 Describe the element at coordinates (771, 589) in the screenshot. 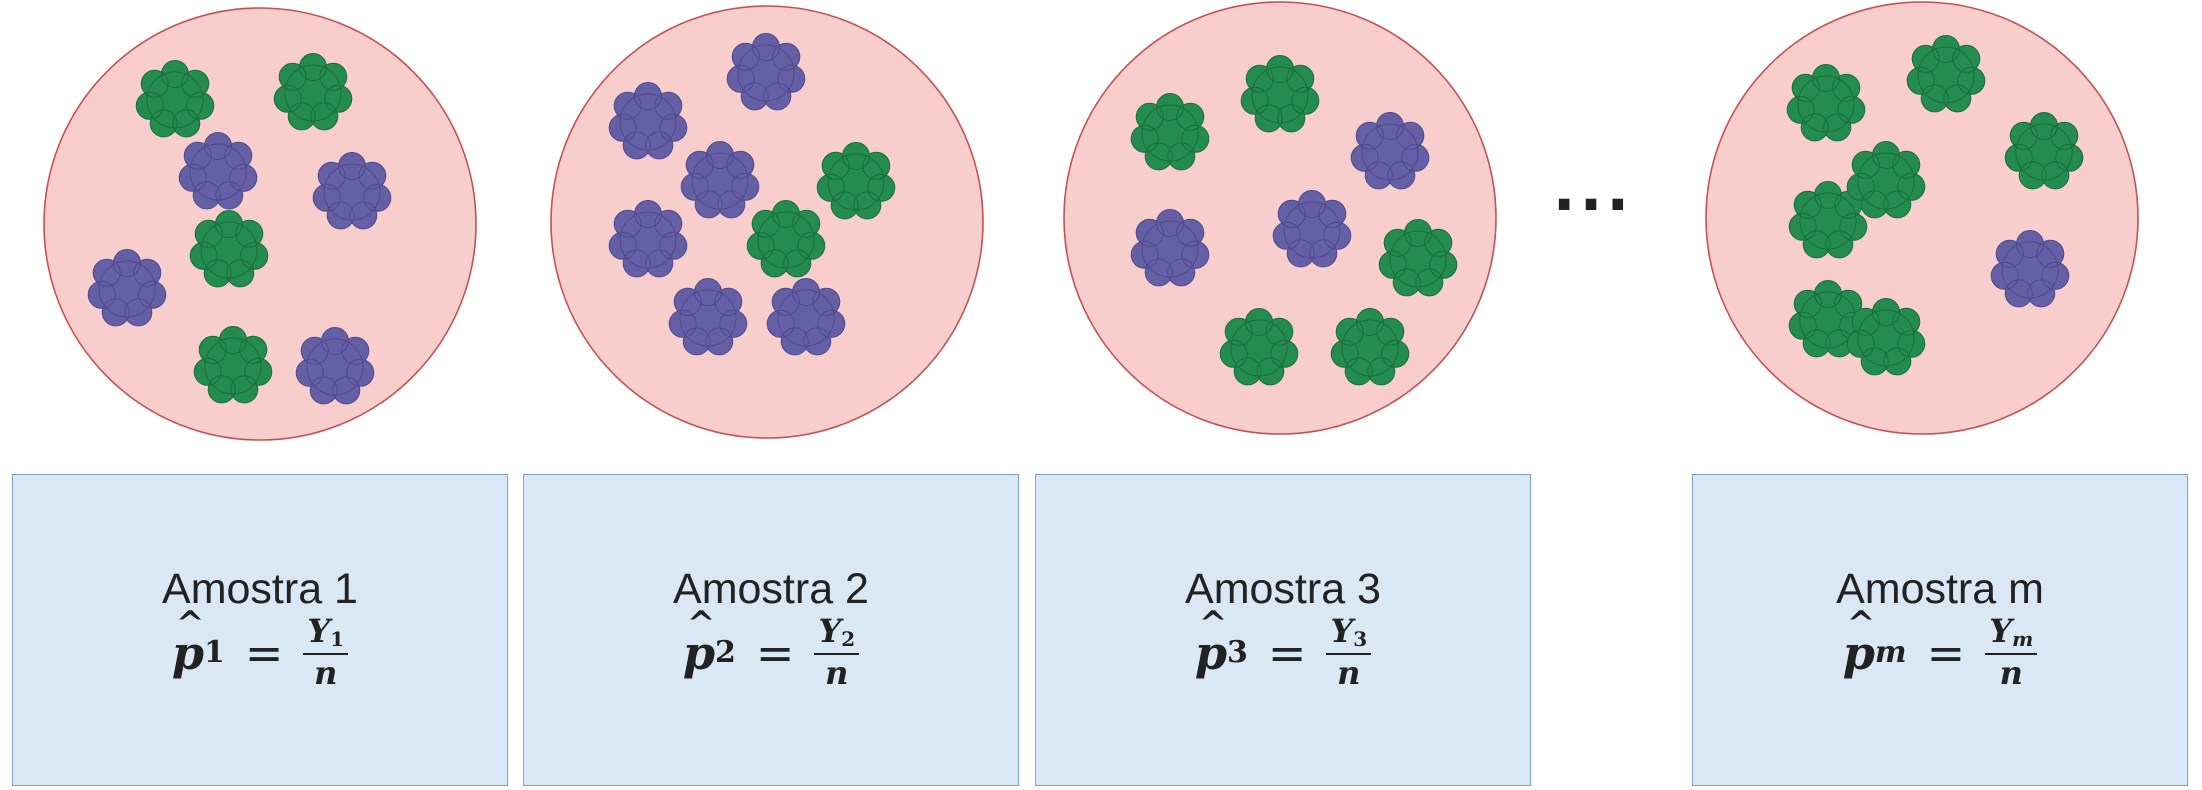

I see `sample-label: Amostra 2` at that location.